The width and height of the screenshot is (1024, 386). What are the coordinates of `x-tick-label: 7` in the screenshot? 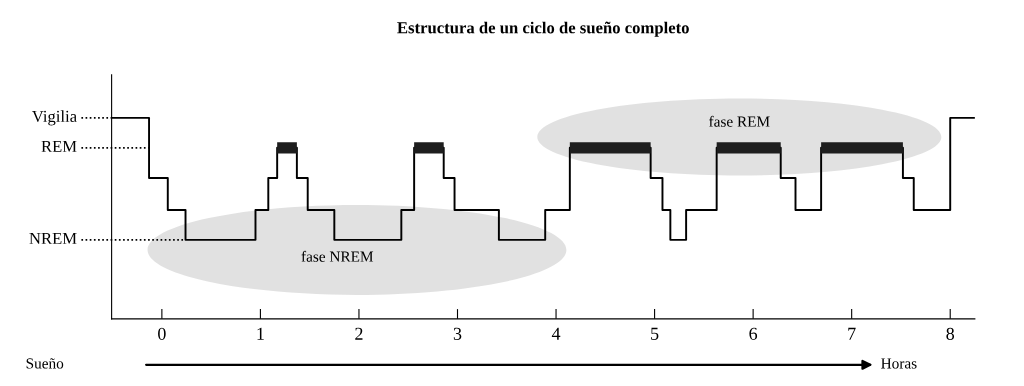 It's located at (852, 333).